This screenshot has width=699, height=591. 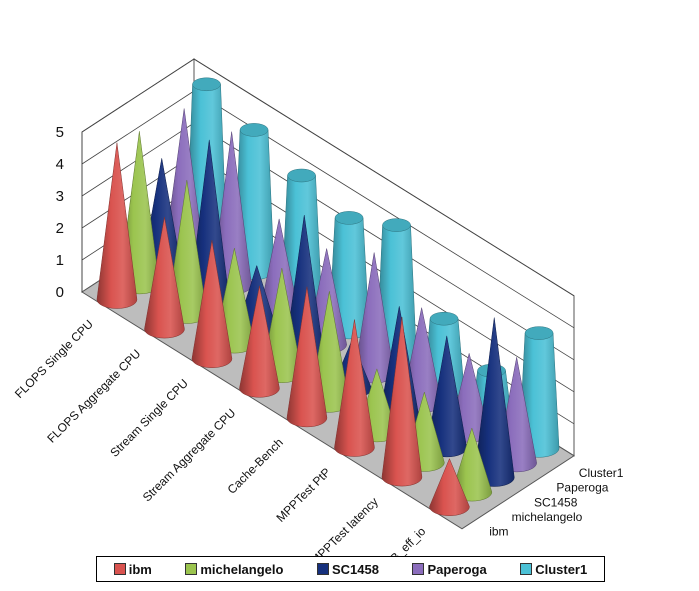 What do you see at coordinates (303, 495) in the screenshot?
I see `category-label: MPPTest PtP` at bounding box center [303, 495].